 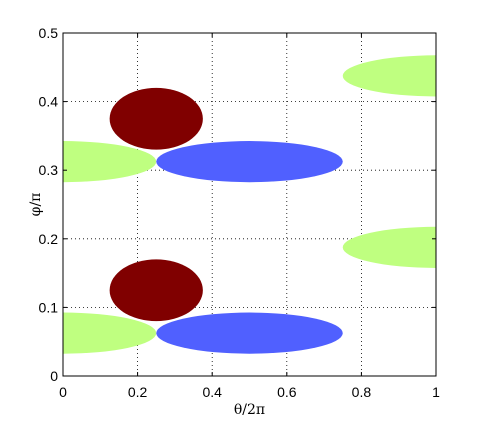 I want to click on y-tick-label: 0.4, so click(x=49, y=102).